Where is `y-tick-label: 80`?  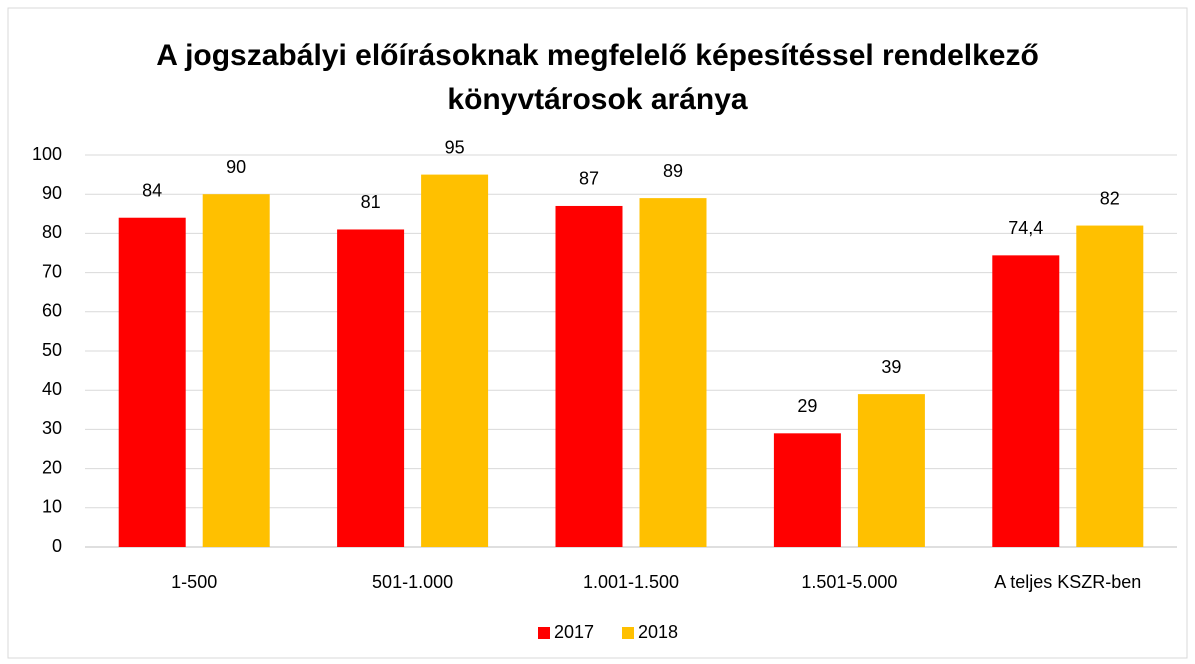
y-tick-label: 80 is located at coordinates (52, 232).